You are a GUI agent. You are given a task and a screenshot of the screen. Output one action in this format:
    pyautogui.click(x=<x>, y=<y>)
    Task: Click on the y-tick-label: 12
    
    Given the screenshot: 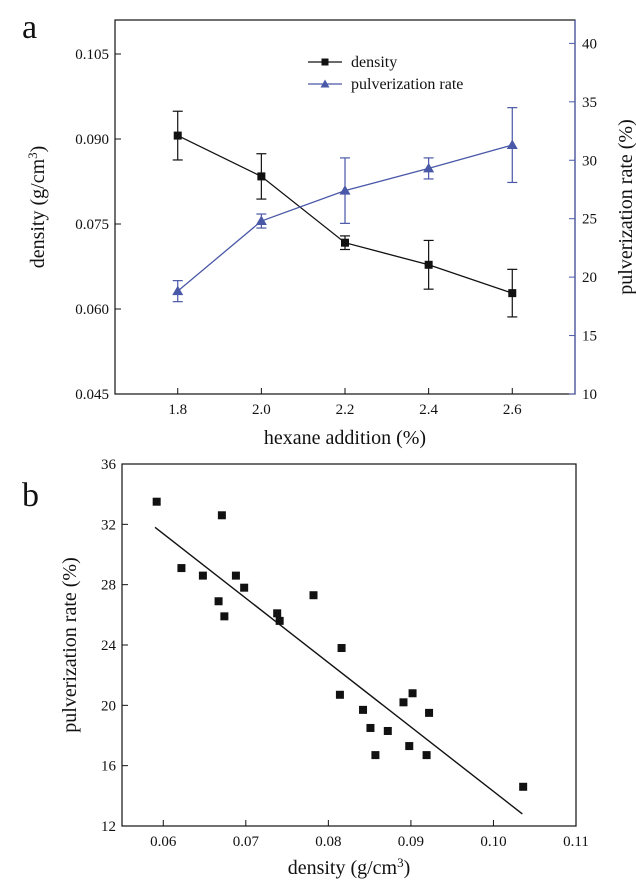 What is the action you would take?
    pyautogui.click(x=108, y=827)
    